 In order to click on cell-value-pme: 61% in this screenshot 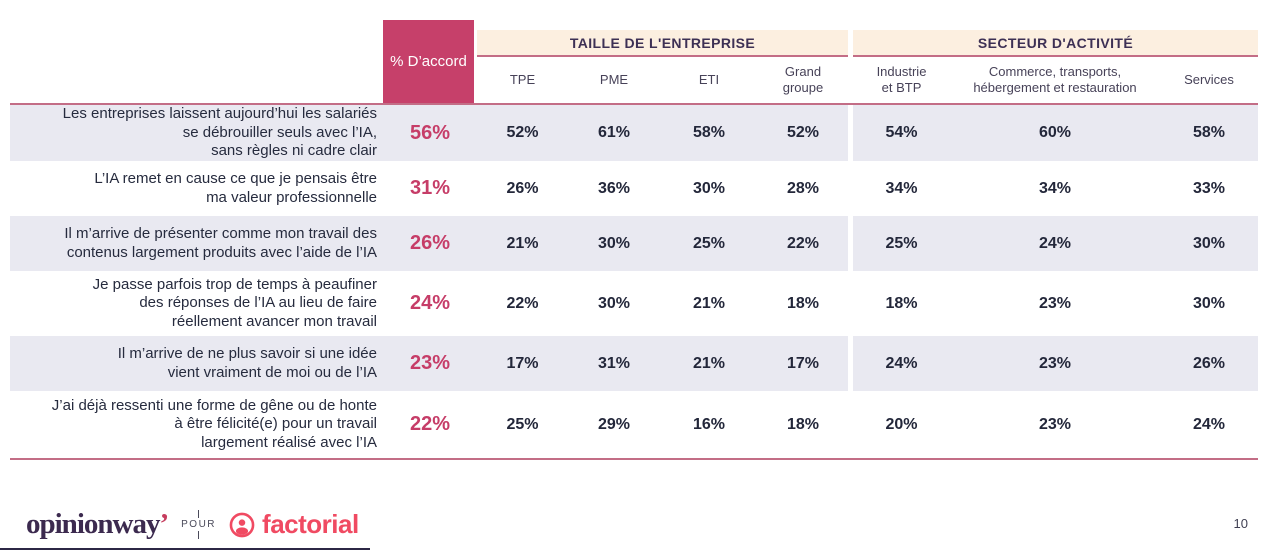, I will do `click(614, 133)`.